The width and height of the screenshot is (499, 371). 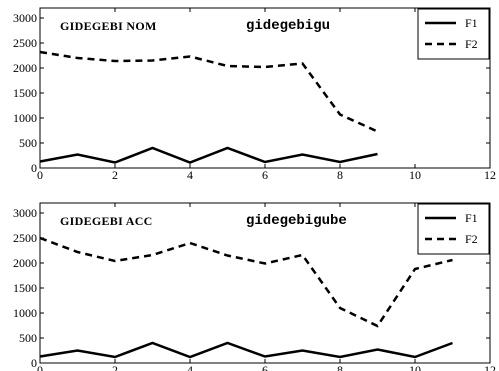 What do you see at coordinates (106, 221) in the screenshot?
I see `panel-label: GIDEGEBI ACC` at bounding box center [106, 221].